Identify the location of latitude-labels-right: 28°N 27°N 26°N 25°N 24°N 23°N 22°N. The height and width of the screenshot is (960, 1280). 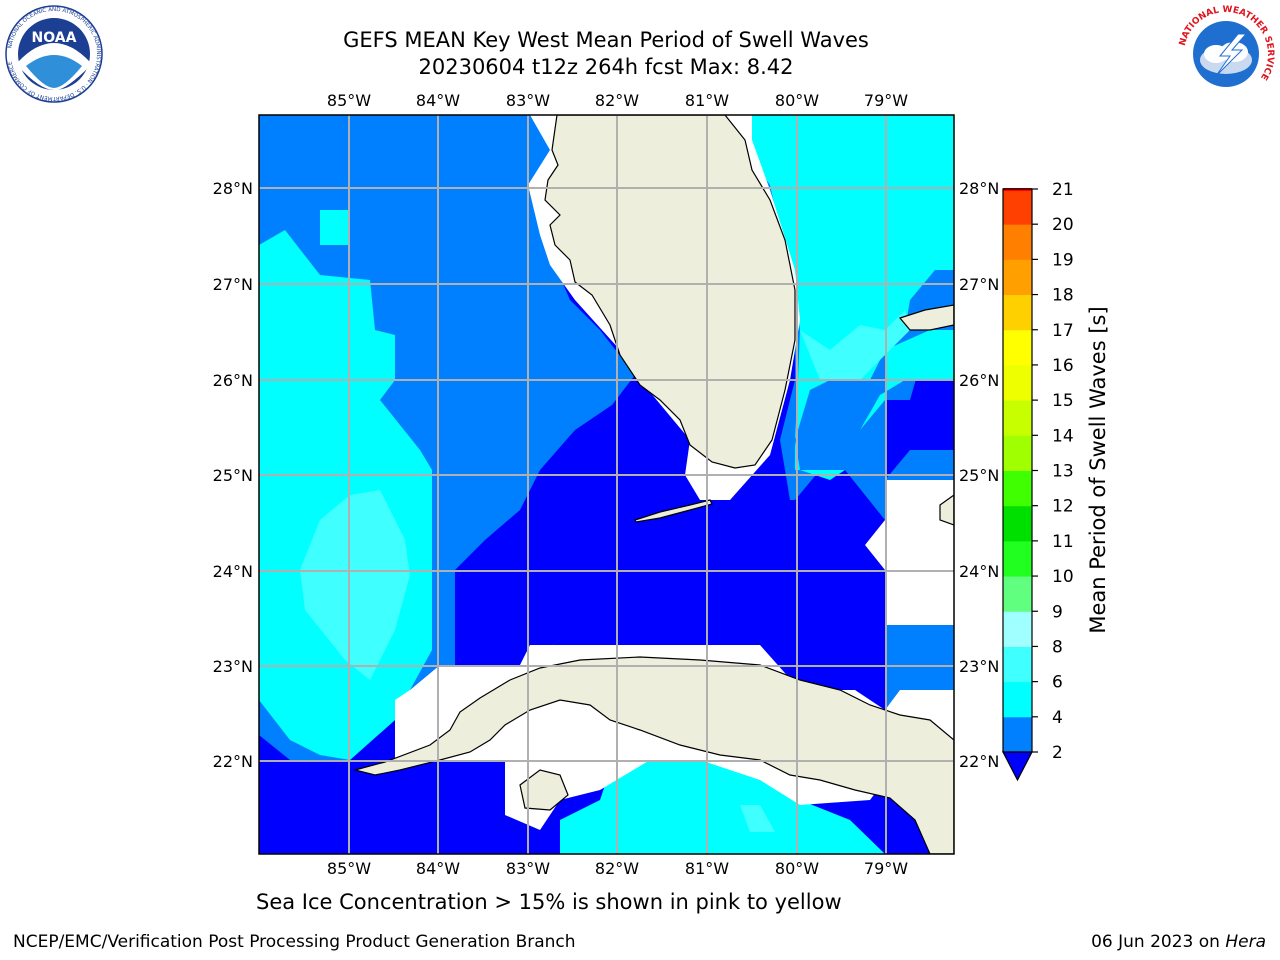
(979, 475).